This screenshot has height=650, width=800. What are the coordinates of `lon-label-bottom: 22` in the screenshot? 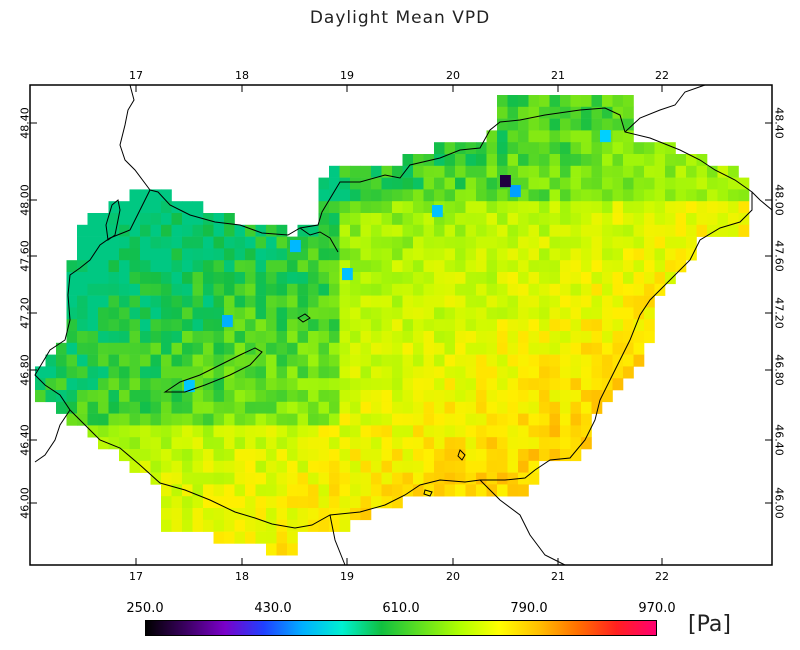 It's located at (662, 576).